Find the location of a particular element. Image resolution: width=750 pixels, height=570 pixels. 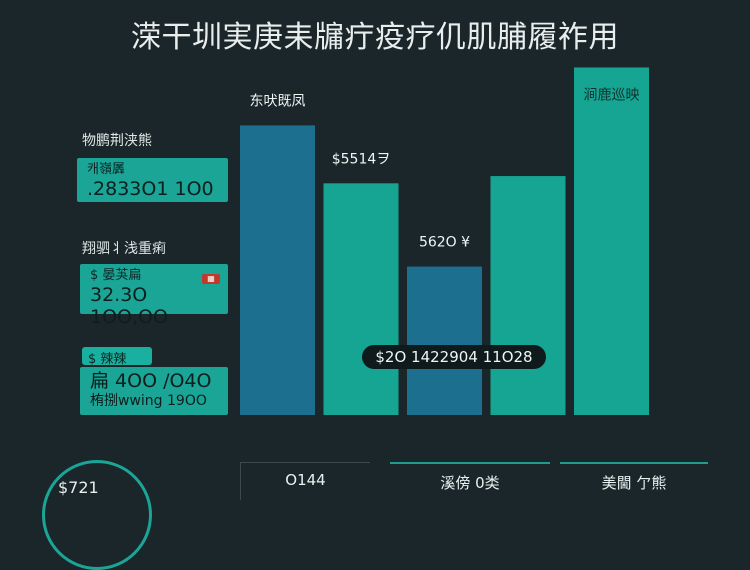

kpi-card-1: 캐嶺羼 .2833O1 1O0 is located at coordinates (152, 180).